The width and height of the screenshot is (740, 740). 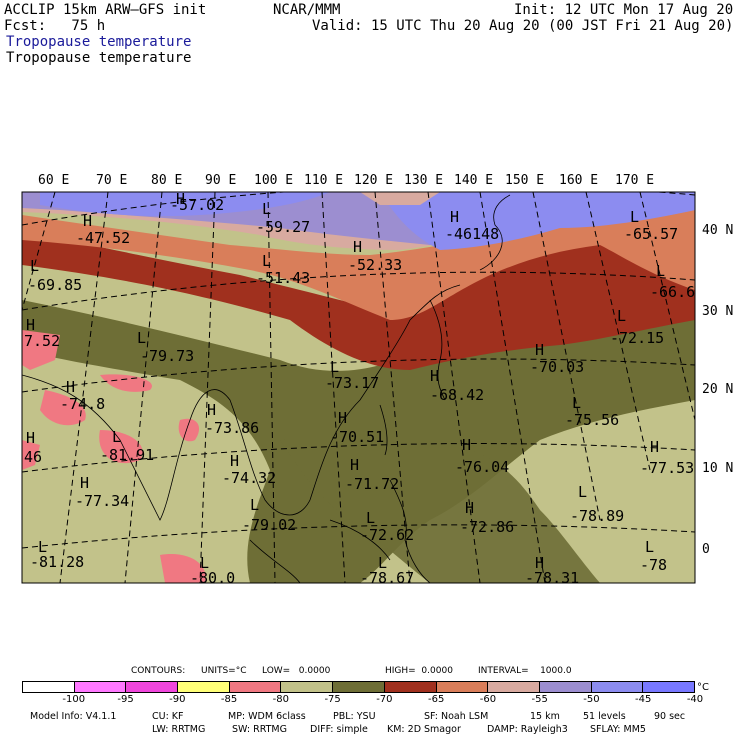 What do you see at coordinates (55, 26) in the screenshot?
I see `forecast-hour: Fcst: 75 h` at bounding box center [55, 26].